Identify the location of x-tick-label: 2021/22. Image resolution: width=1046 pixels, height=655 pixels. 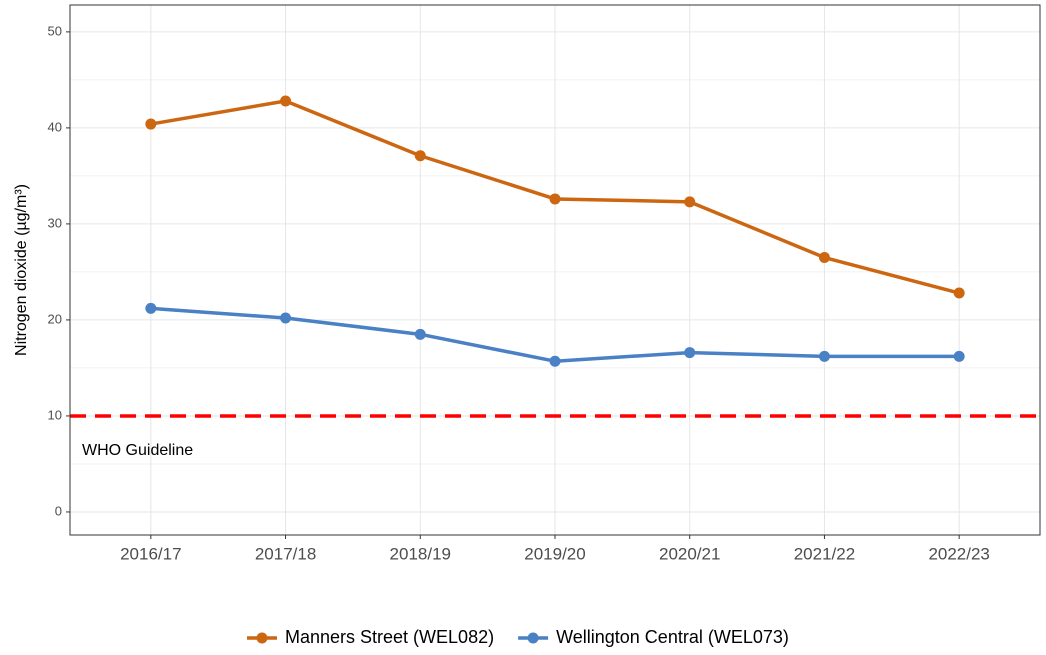
(824, 553).